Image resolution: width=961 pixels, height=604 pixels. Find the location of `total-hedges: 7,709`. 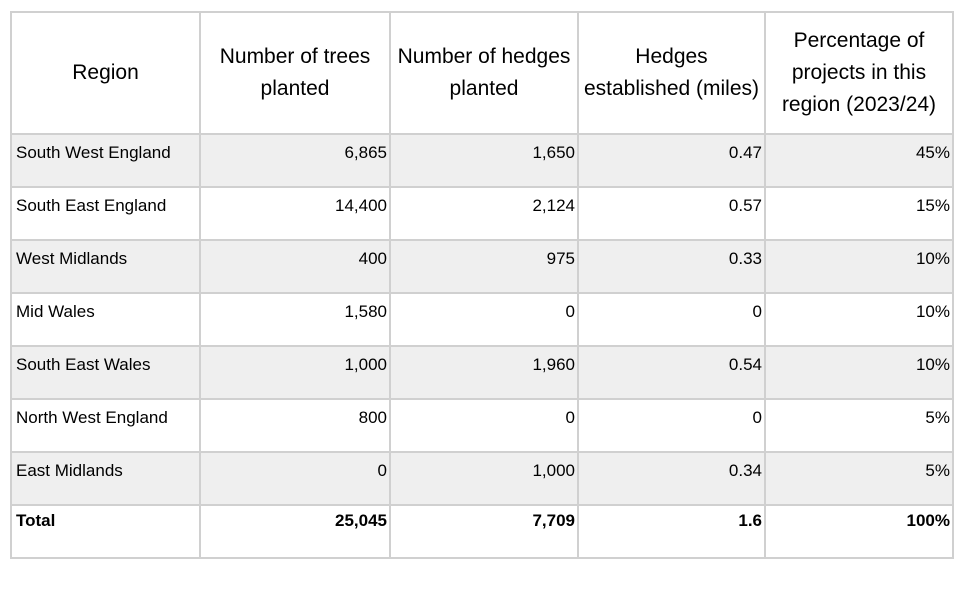

total-hedges: 7,709 is located at coordinates (484, 531).